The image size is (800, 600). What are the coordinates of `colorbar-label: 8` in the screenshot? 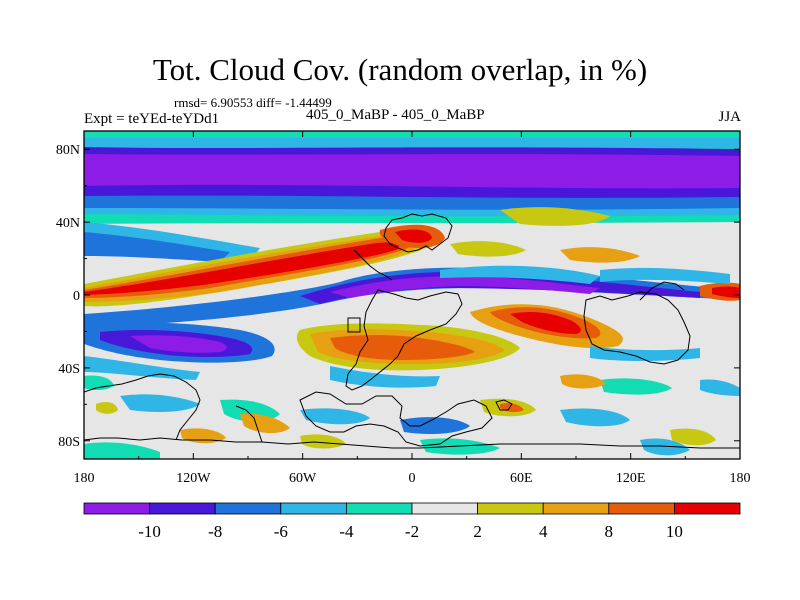 It's located at (609, 531).